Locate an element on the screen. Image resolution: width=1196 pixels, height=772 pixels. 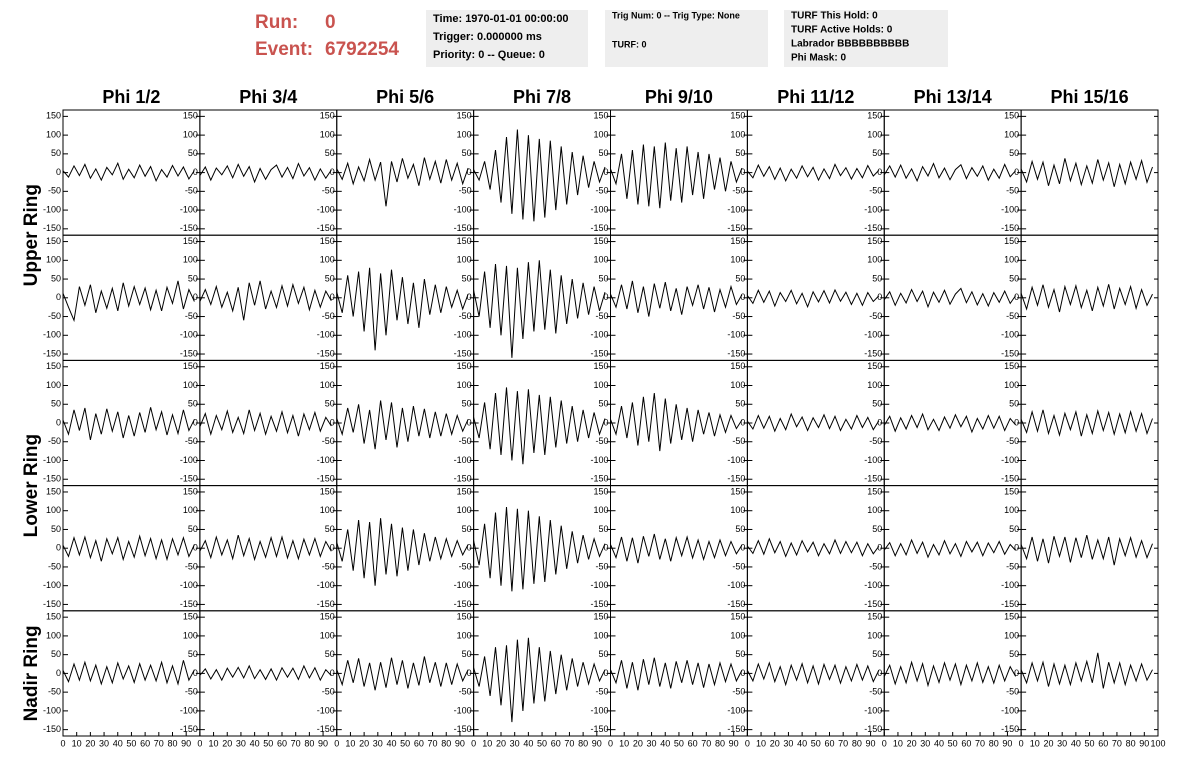
run-label: Run: is located at coordinates (276, 22).